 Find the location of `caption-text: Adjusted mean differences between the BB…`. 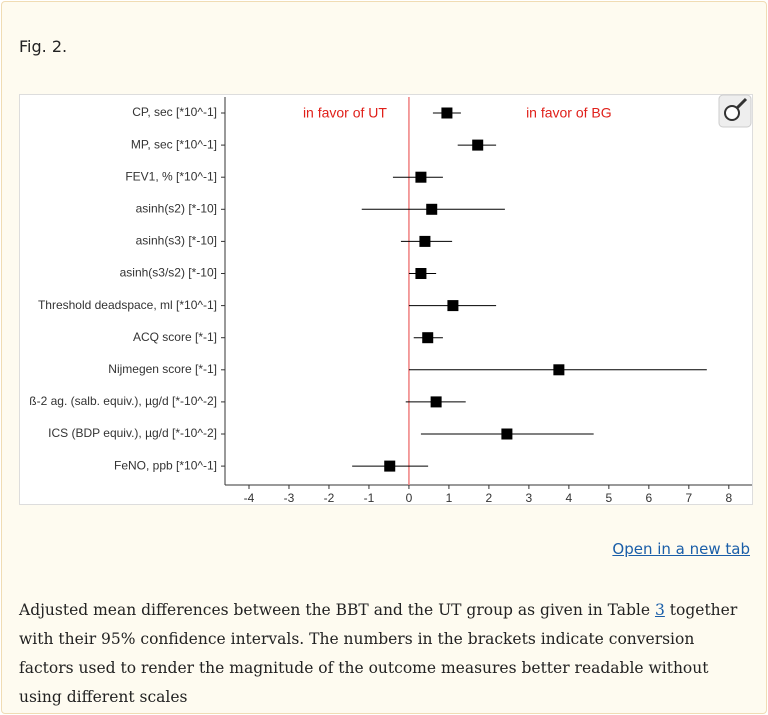

caption-text: Adjusted mean differences between the BB… is located at coordinates (335, 610).